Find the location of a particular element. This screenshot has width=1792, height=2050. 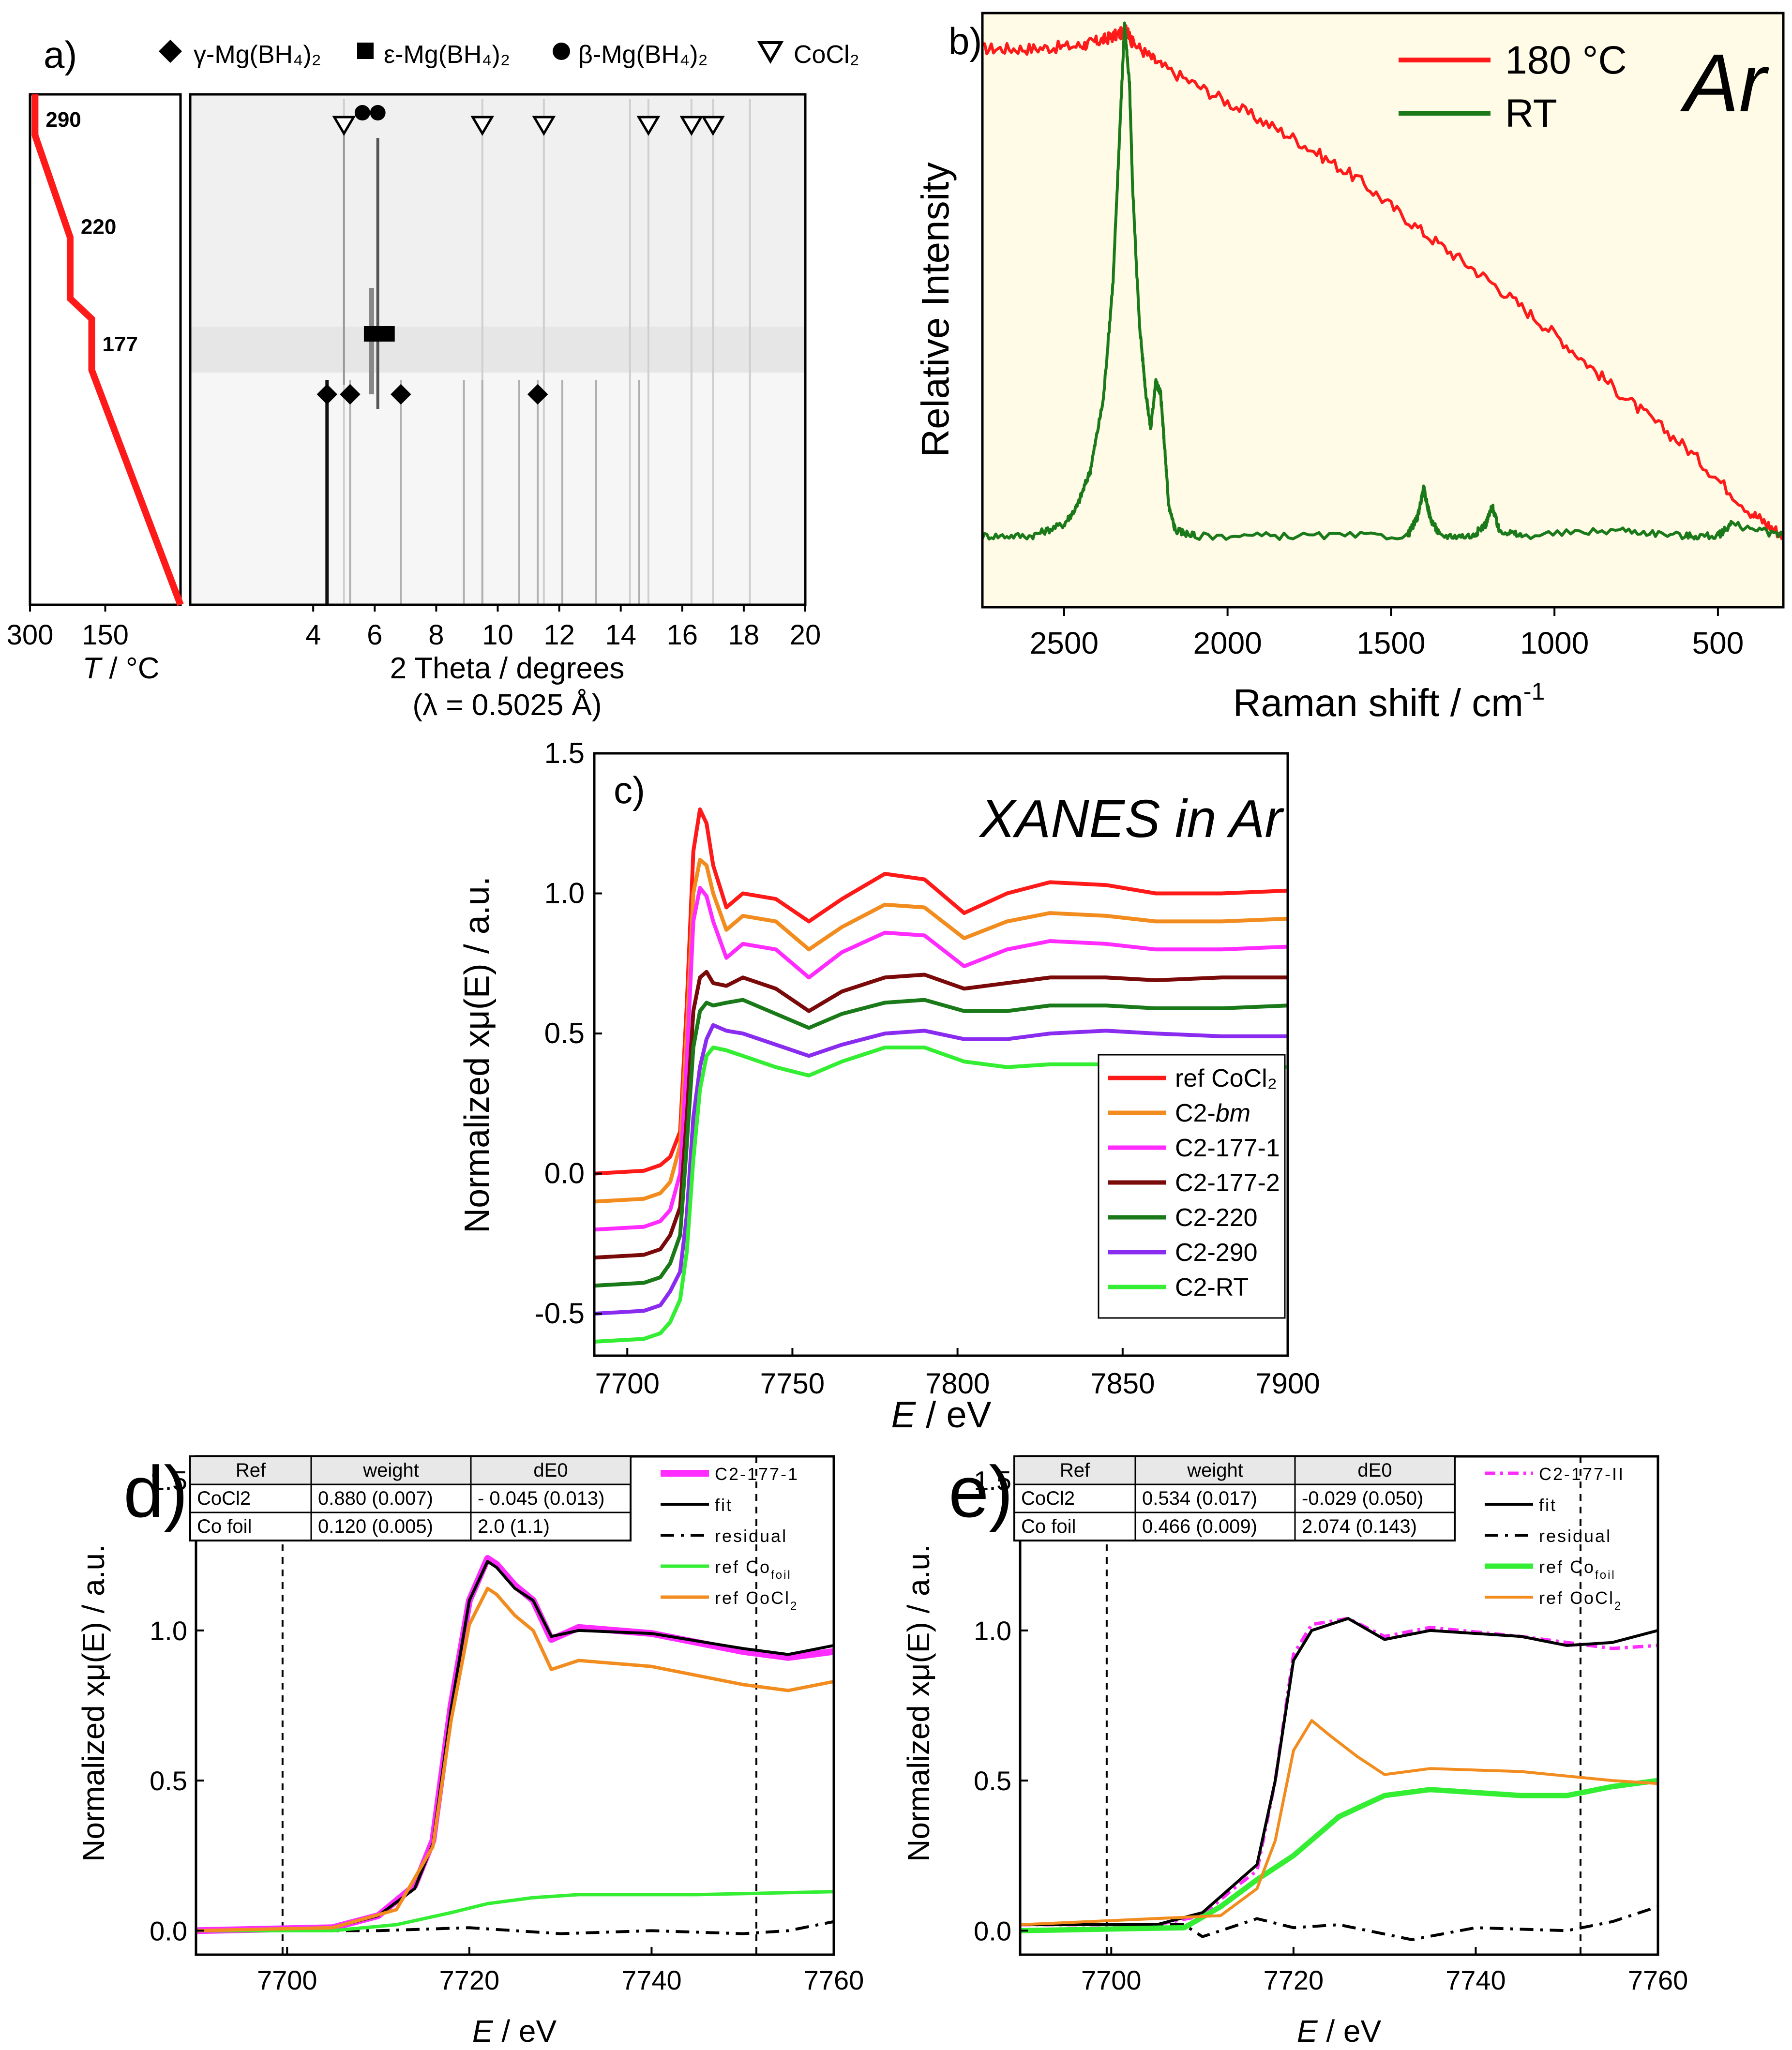

d-series-ref-co-foil is located at coordinates (515, 1911).